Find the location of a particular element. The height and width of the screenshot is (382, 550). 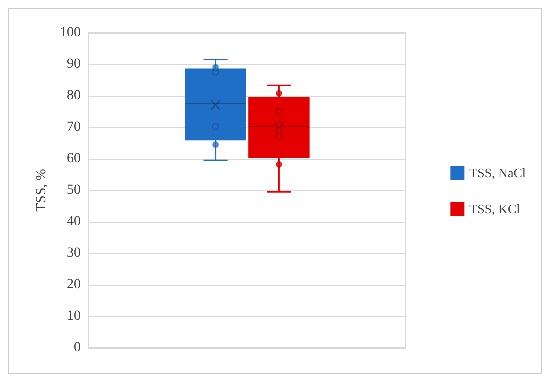

y-tick-label: 0 is located at coordinates (77, 348).